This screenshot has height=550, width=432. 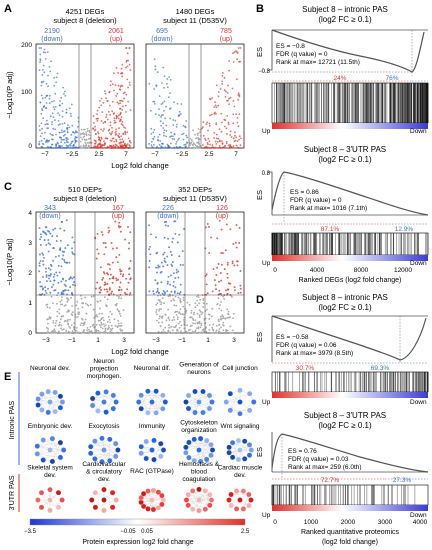 What do you see at coordinates (317, 270) in the screenshot?
I see `b-xtick: 4000` at bounding box center [317, 270].